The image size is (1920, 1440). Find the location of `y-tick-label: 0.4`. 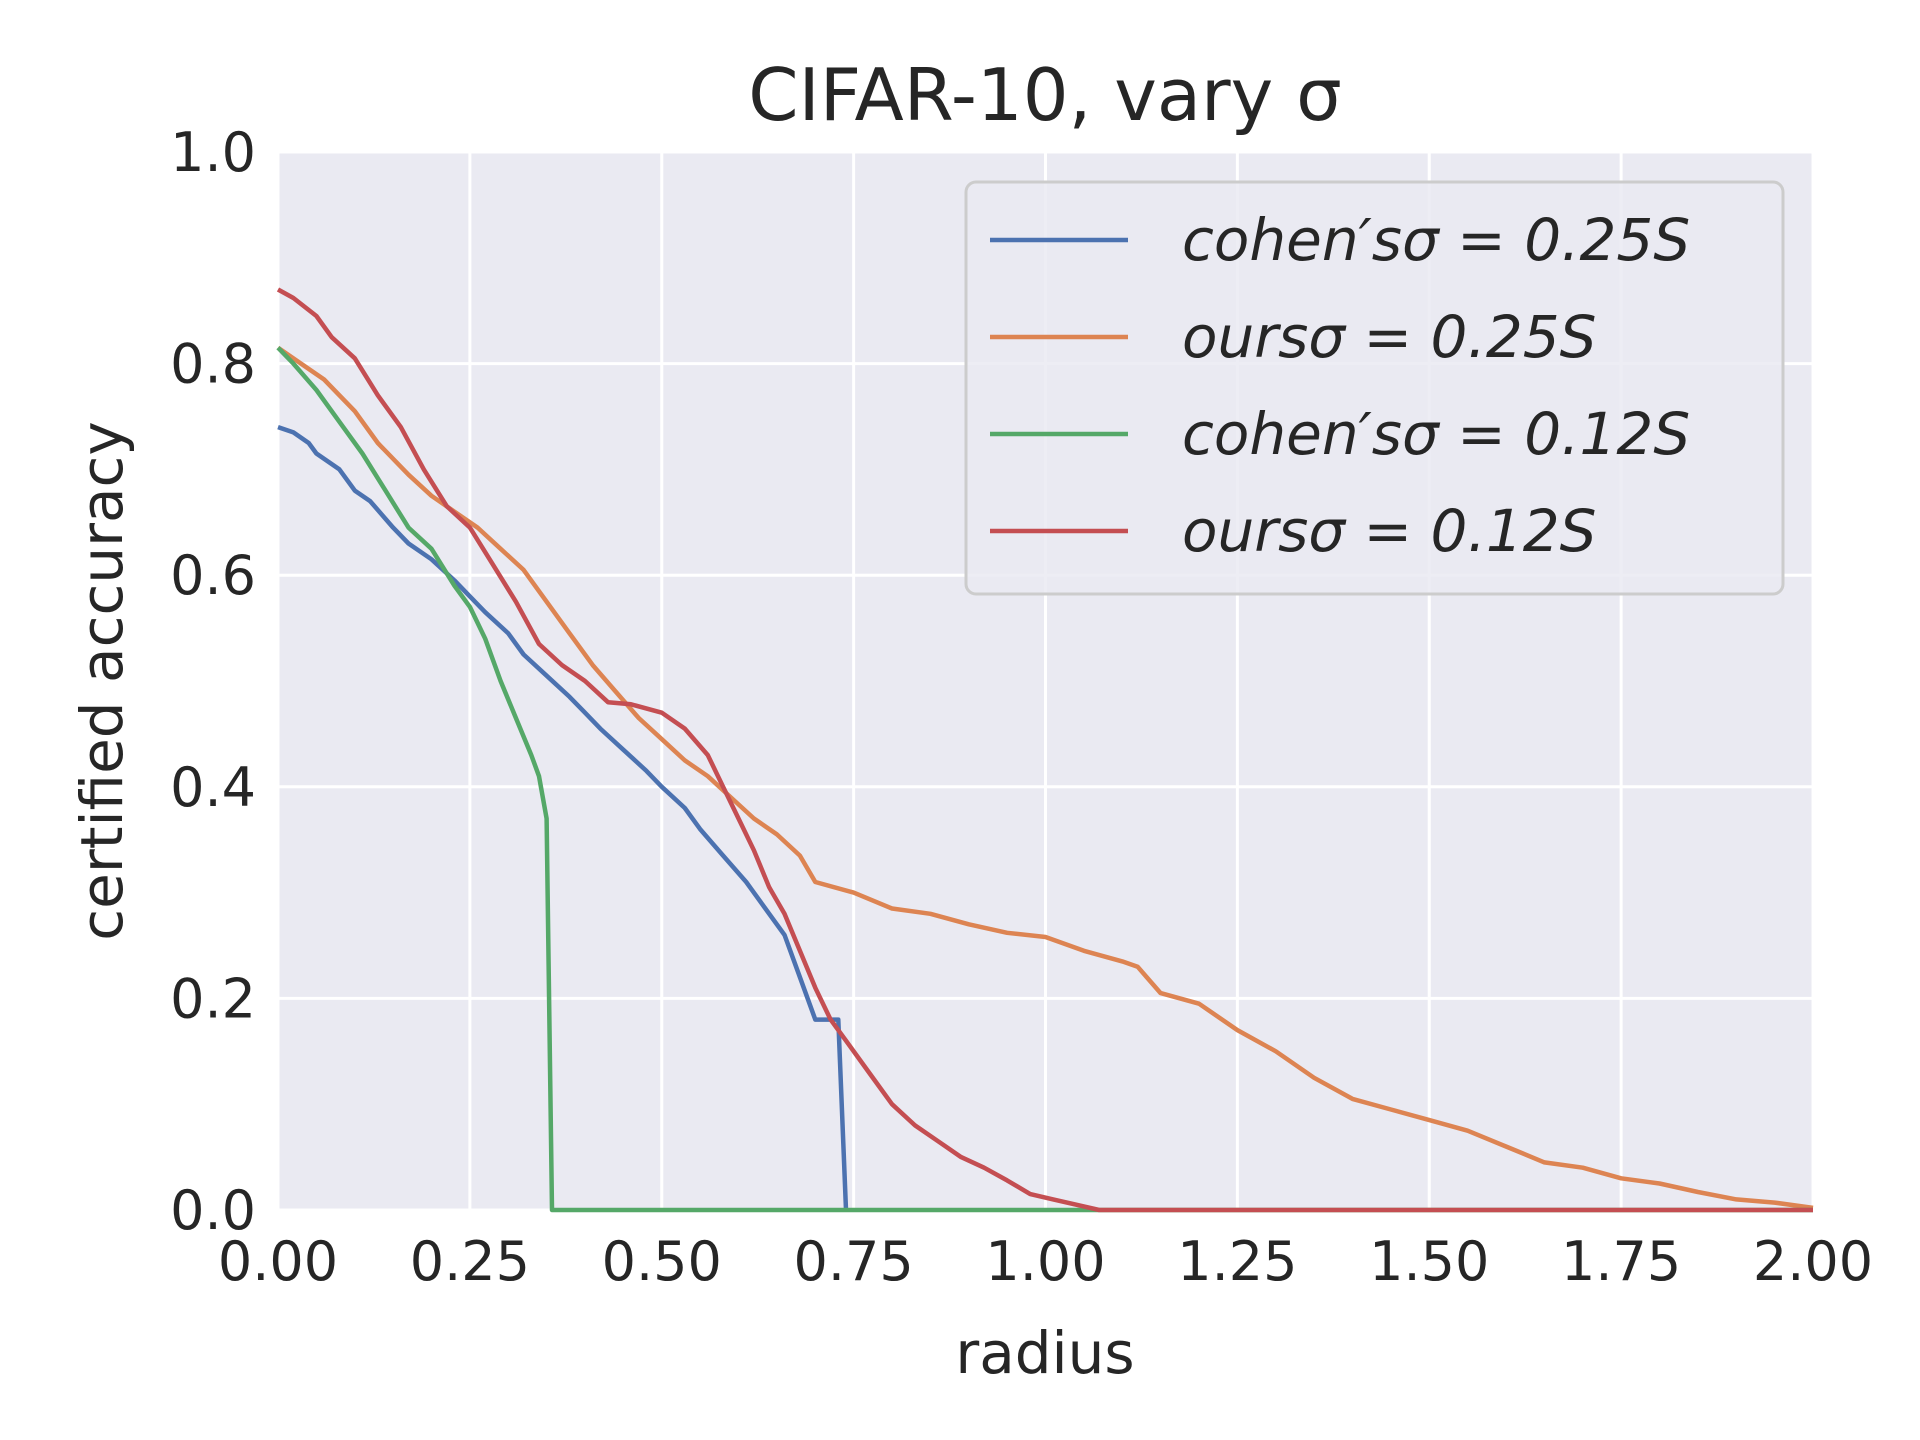

y-tick-label: 0.4 is located at coordinates (213, 787).